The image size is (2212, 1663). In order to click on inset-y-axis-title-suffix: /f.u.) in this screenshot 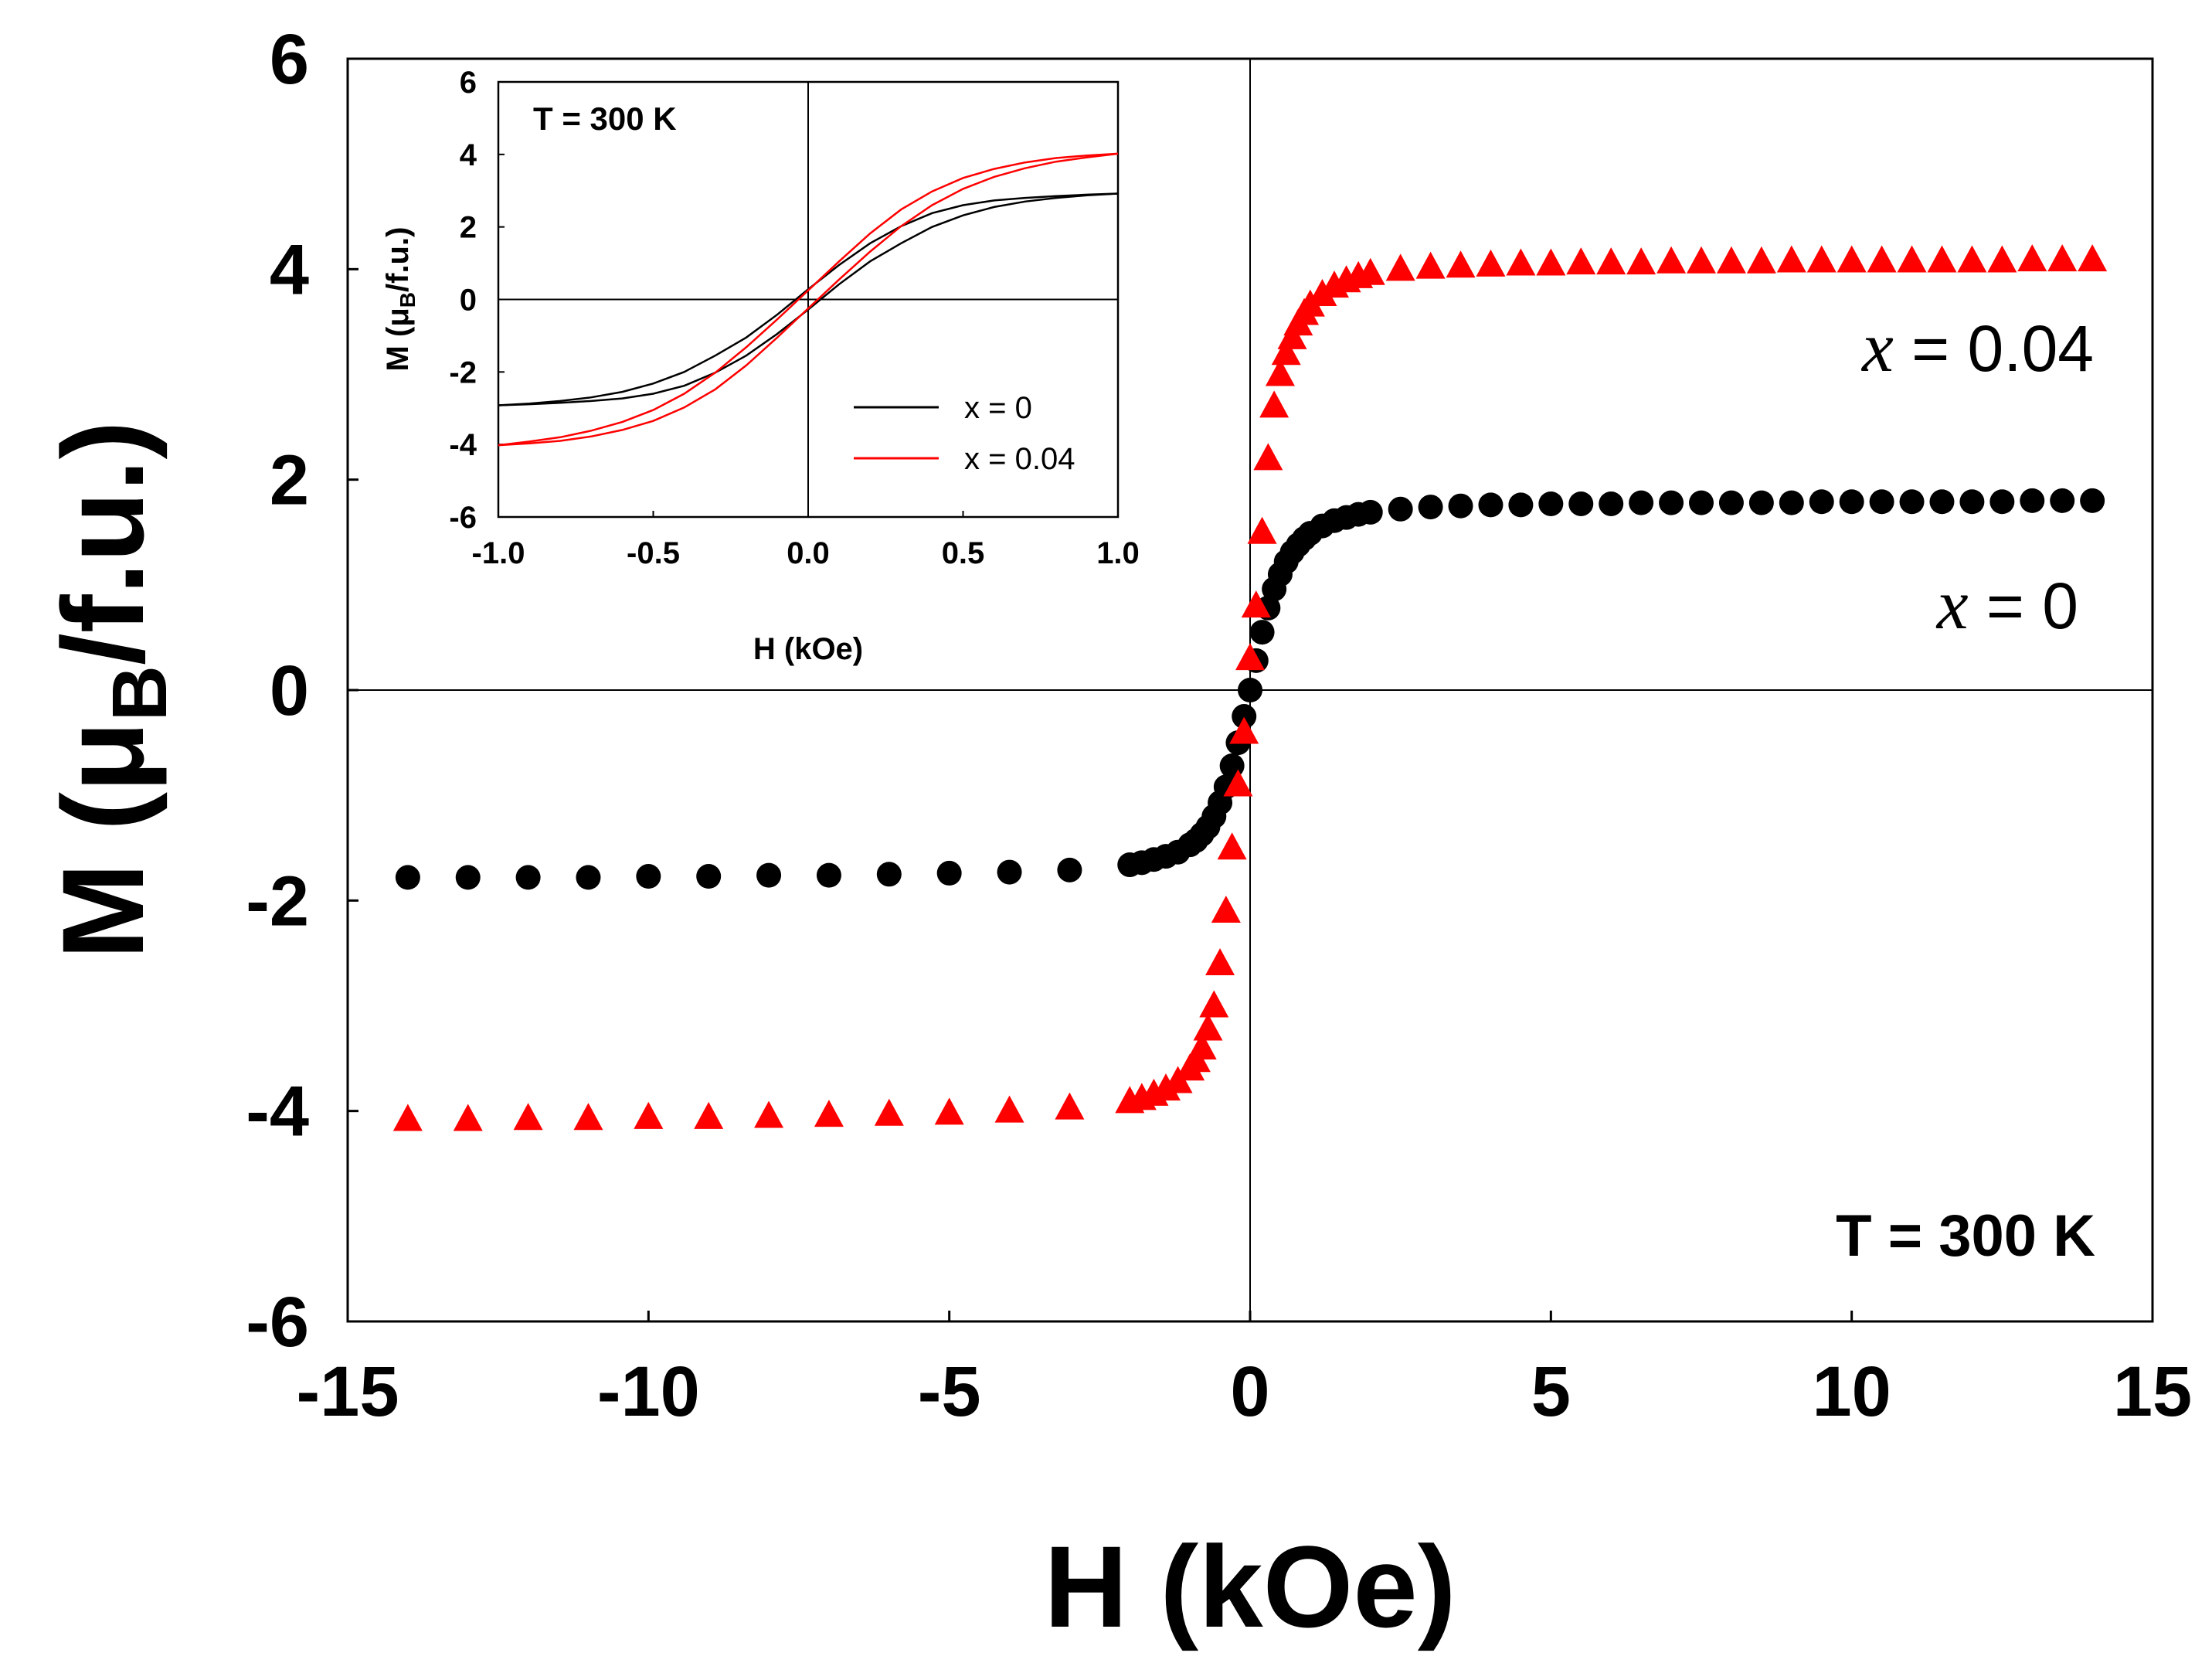, I will do `click(398, 259)`.